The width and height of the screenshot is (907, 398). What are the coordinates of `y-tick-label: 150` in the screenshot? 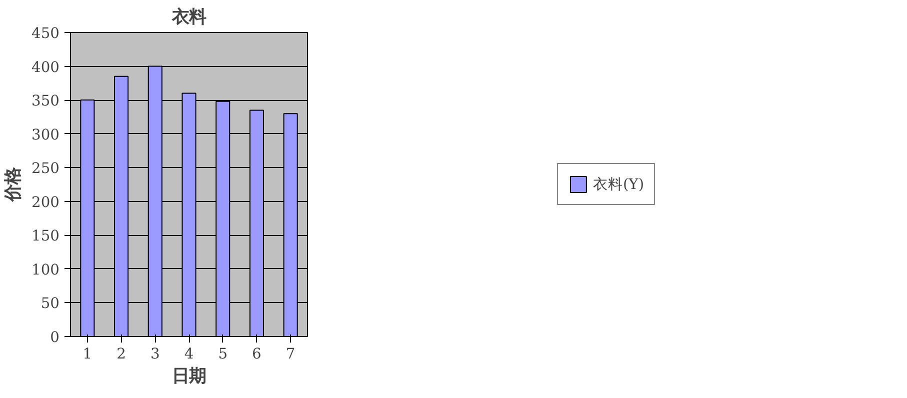 It's located at (46, 236).